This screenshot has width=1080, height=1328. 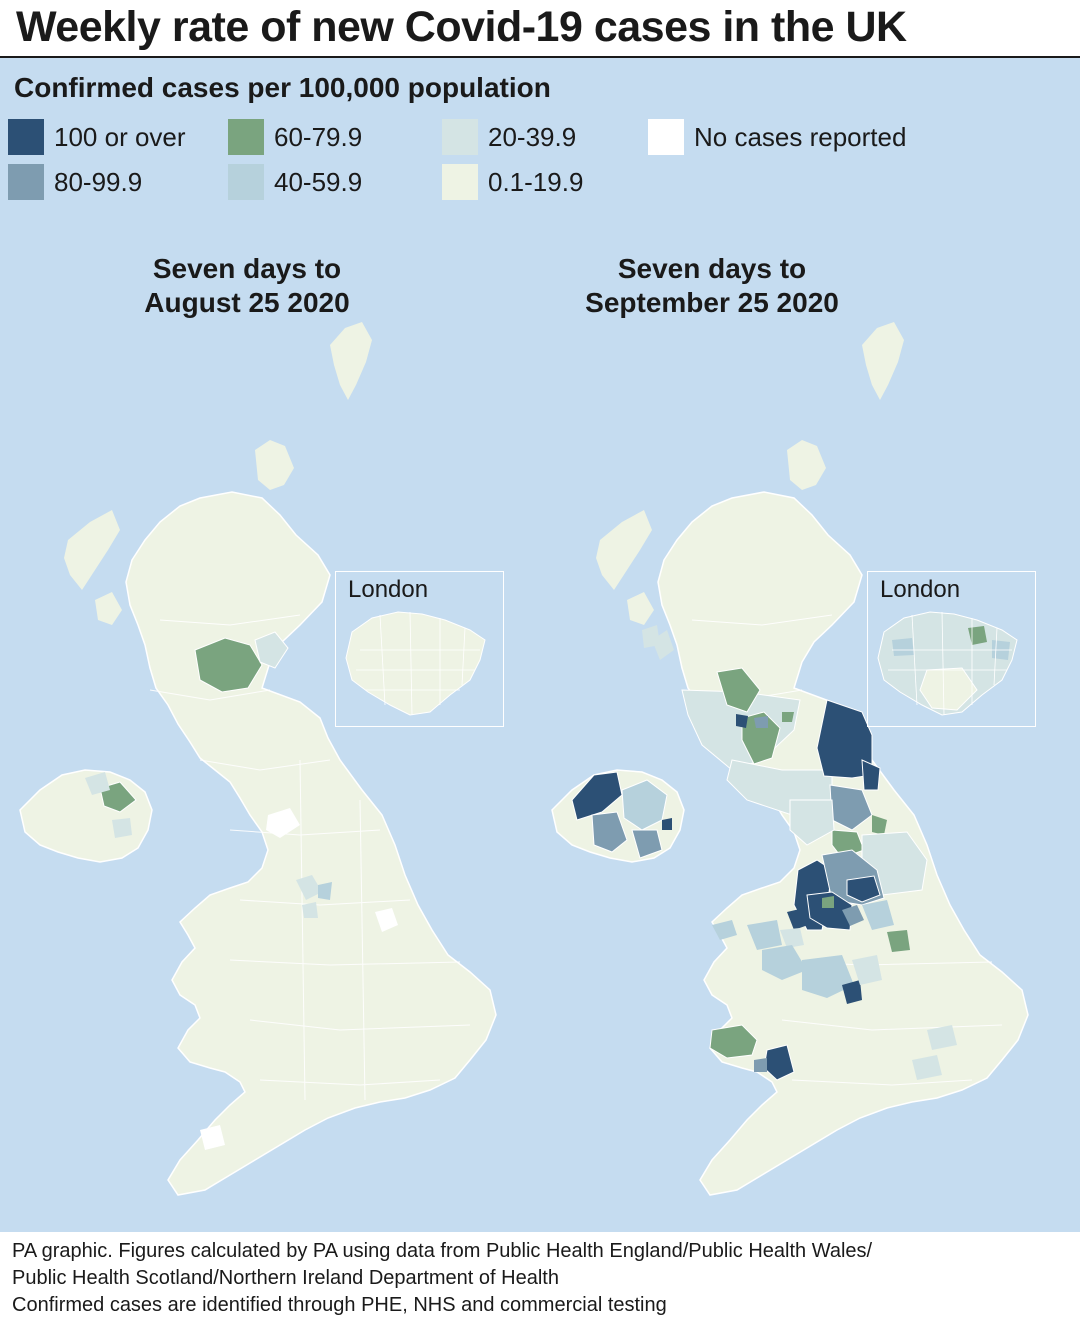 What do you see at coordinates (797, 919) in the screenshot?
I see `region-liverpool-sep` at bounding box center [797, 919].